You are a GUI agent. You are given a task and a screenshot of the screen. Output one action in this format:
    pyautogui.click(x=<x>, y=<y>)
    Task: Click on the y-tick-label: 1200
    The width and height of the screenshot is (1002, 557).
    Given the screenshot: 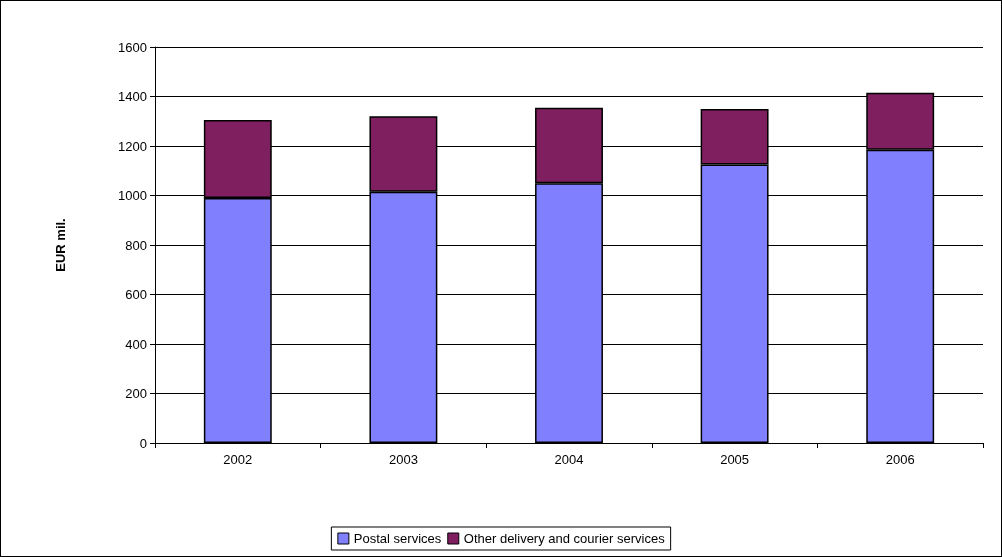 What is the action you would take?
    pyautogui.click(x=132, y=146)
    